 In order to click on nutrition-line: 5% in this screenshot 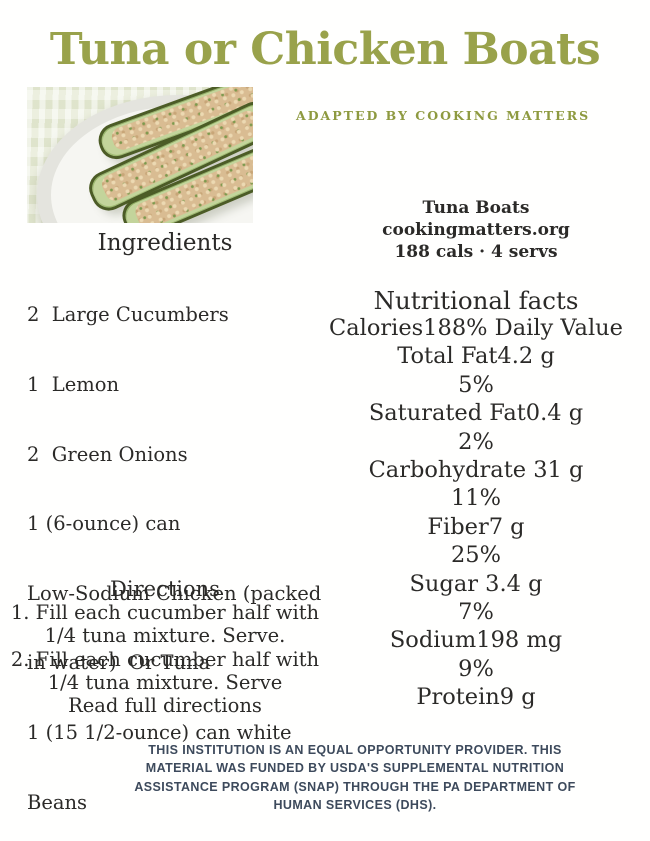, I will do `click(476, 384)`.